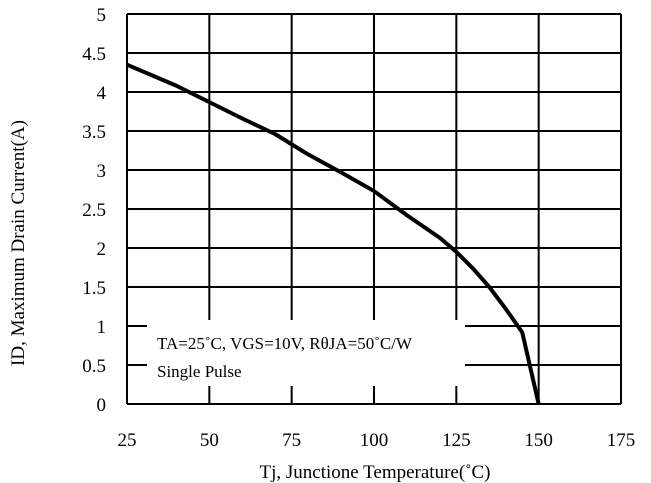 The image size is (651, 483). What do you see at coordinates (209, 440) in the screenshot?
I see `x-tick-label: 50` at bounding box center [209, 440].